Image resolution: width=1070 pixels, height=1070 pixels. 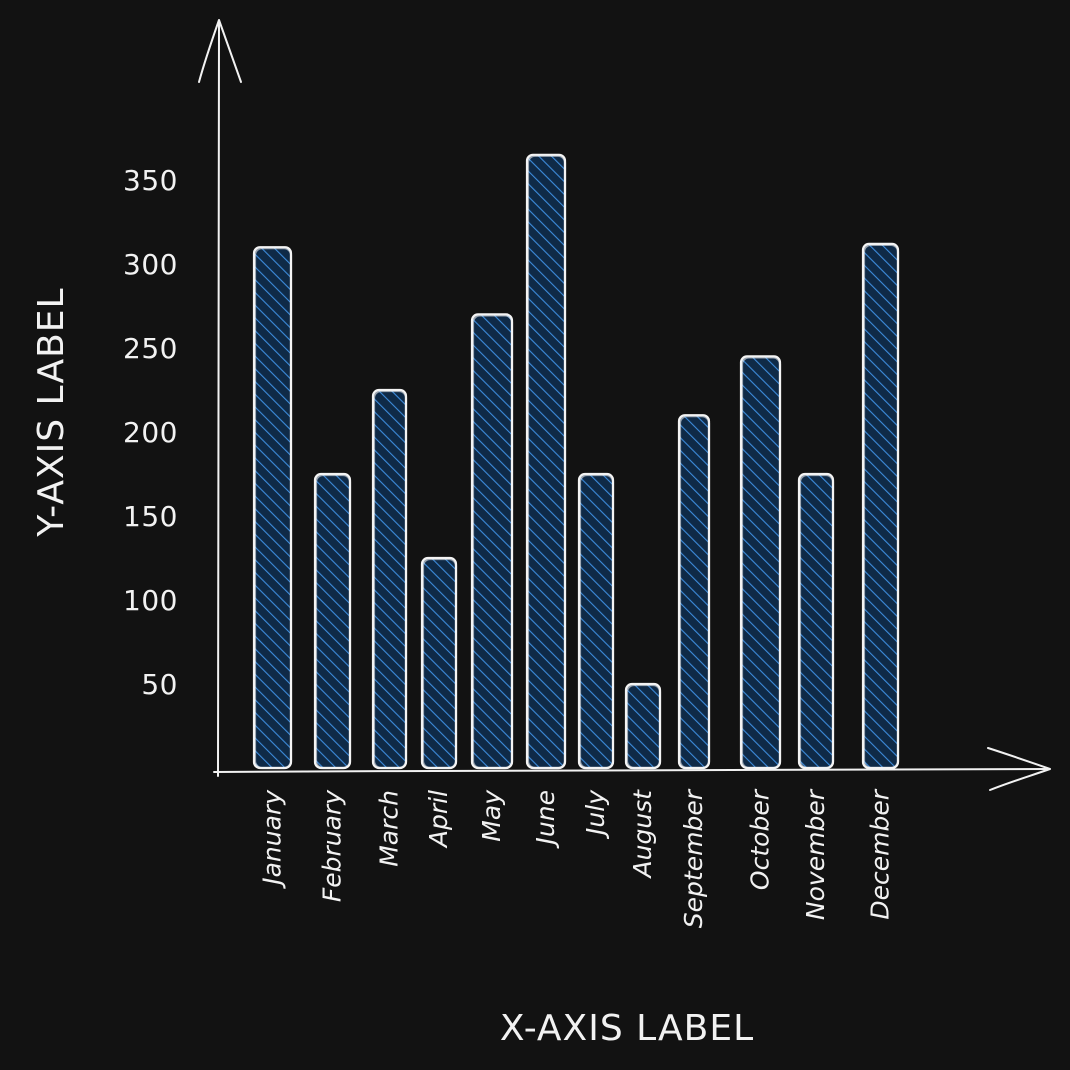 I want to click on x-tick-label: May, so click(x=491, y=815).